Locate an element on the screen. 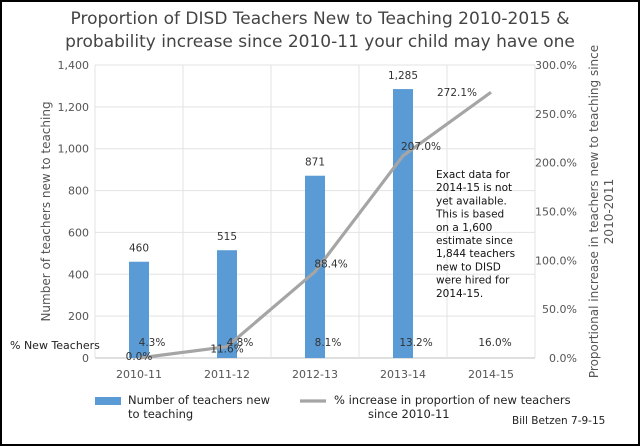  y-right-axis-label: 2010-2011 is located at coordinates (609, 211).